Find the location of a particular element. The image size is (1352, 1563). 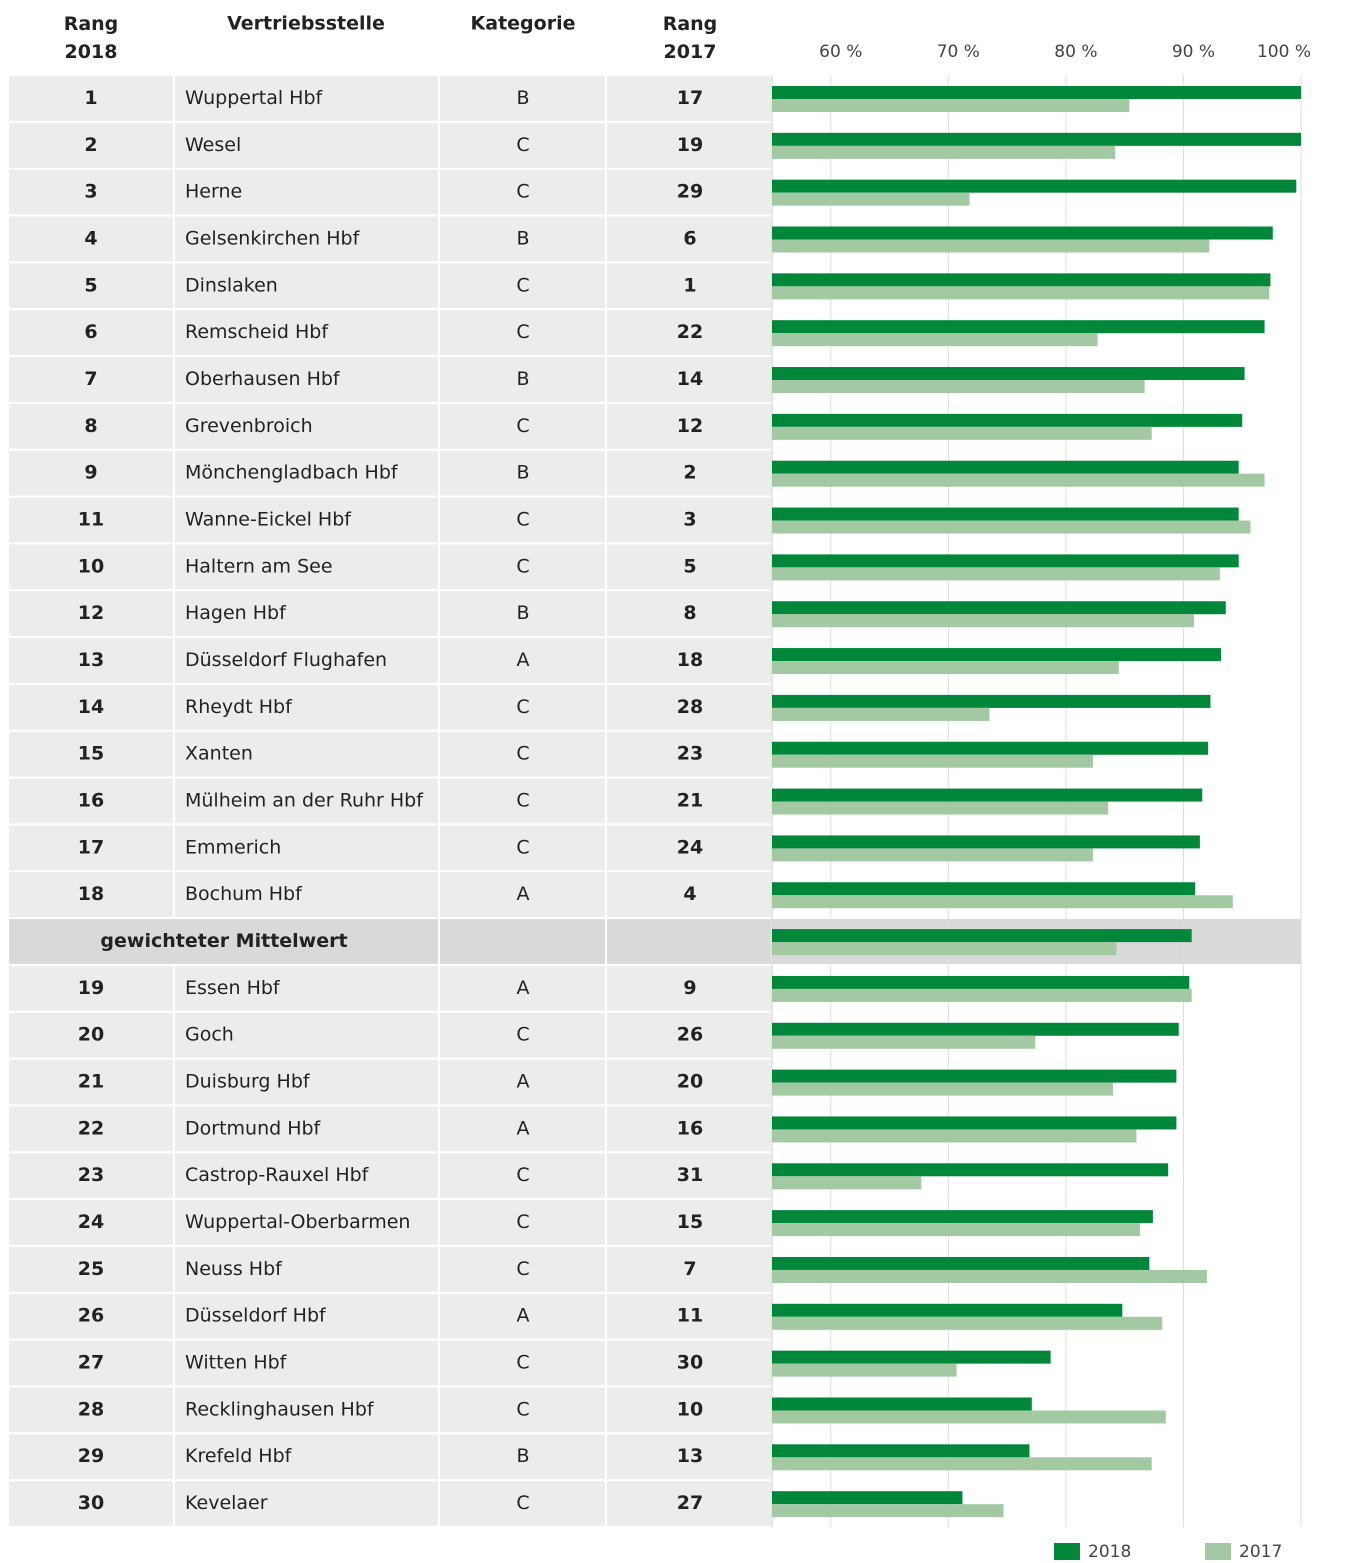

rank-2018: 2 is located at coordinates (90, 145).